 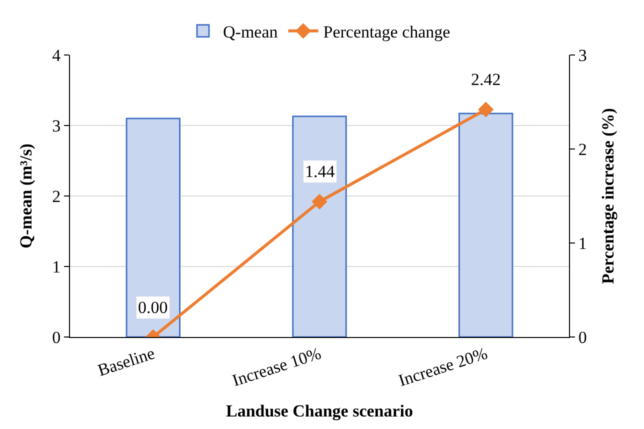 I want to click on data-label: 0.00, so click(x=153, y=307).